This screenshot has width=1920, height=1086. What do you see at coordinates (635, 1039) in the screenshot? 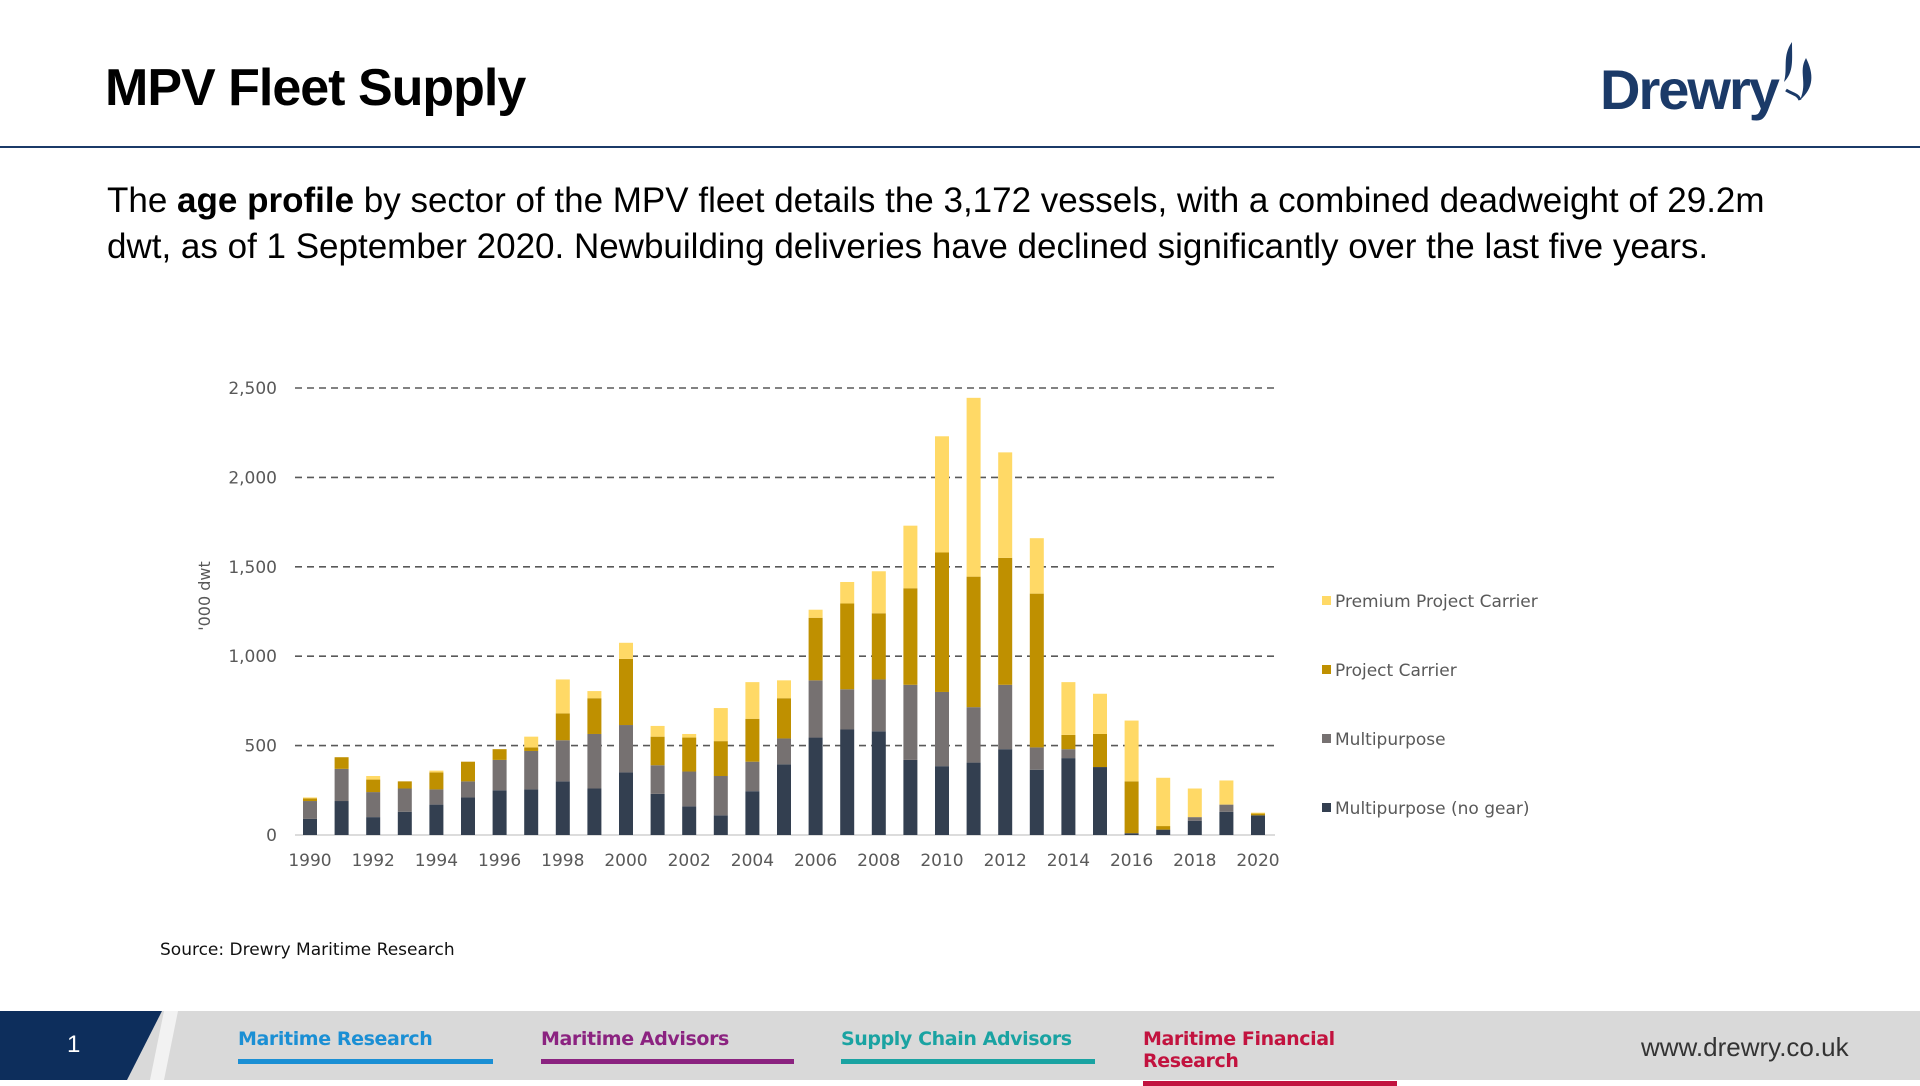
I see `maritime-advisors-label: Maritime Advisors` at bounding box center [635, 1039].